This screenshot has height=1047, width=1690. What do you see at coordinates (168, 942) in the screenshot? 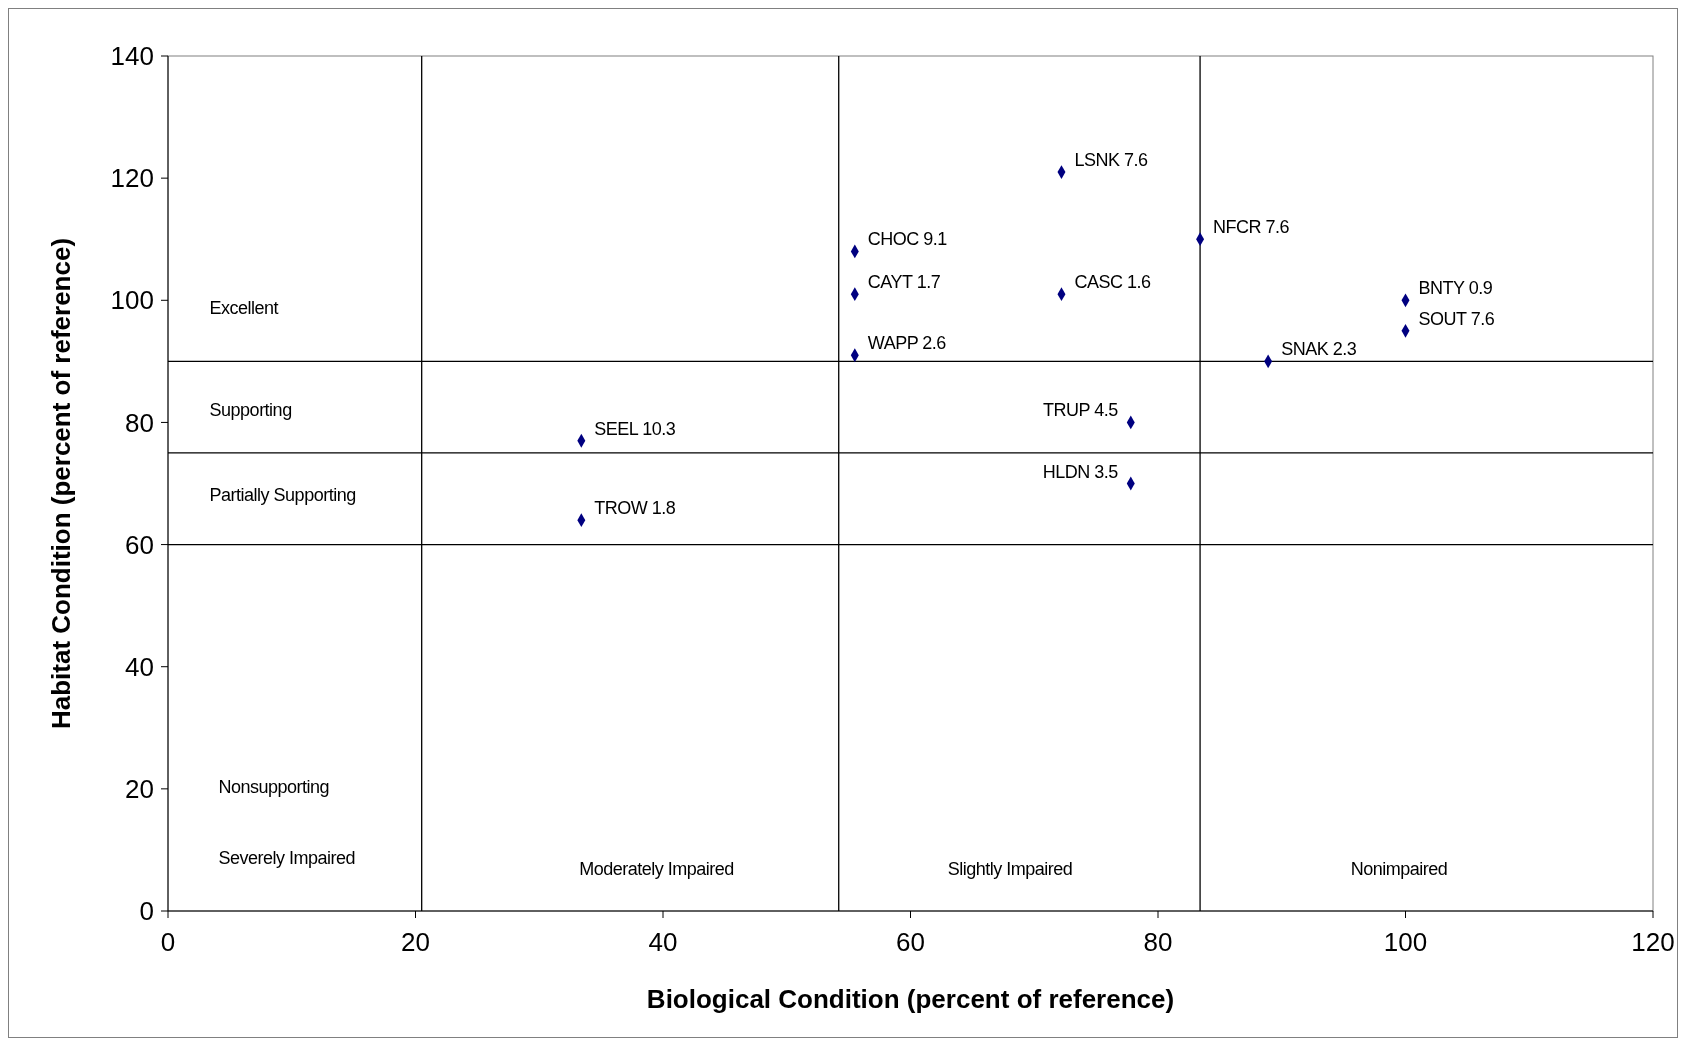
I see `x-tick-label: 0` at bounding box center [168, 942].